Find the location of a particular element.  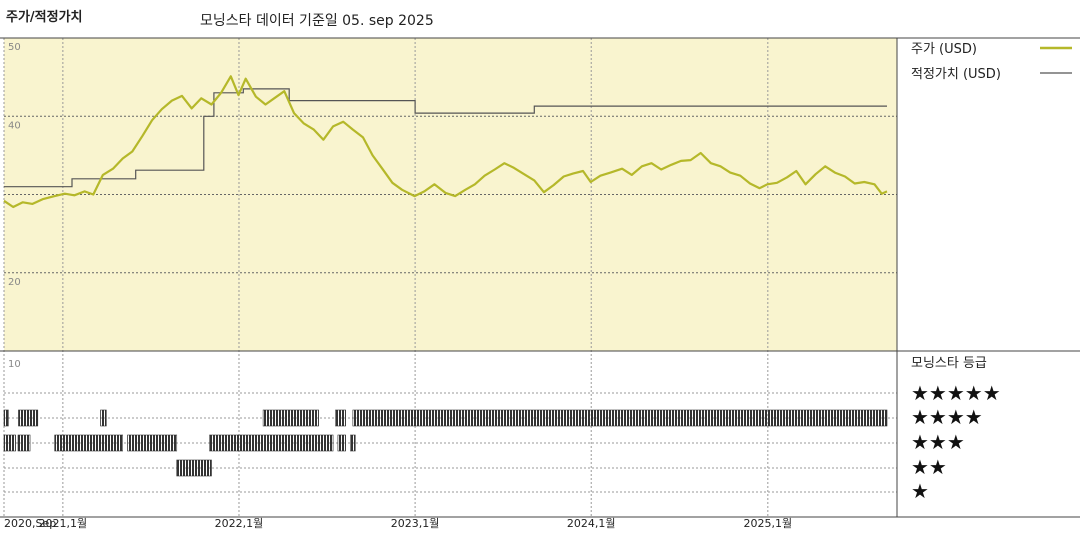

x-tick-1: 2021,1월 is located at coordinates (63, 523).